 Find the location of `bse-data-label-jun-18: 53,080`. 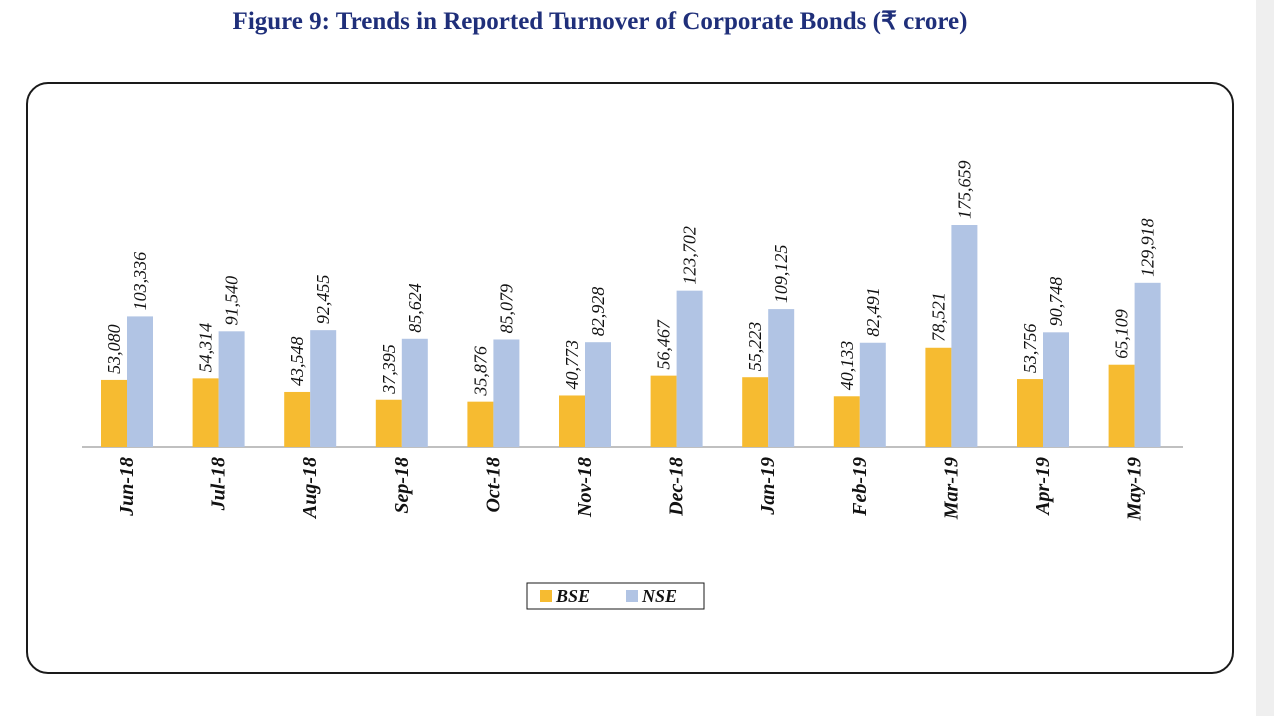

bse-data-label-jun-18: 53,080 is located at coordinates (114, 349).